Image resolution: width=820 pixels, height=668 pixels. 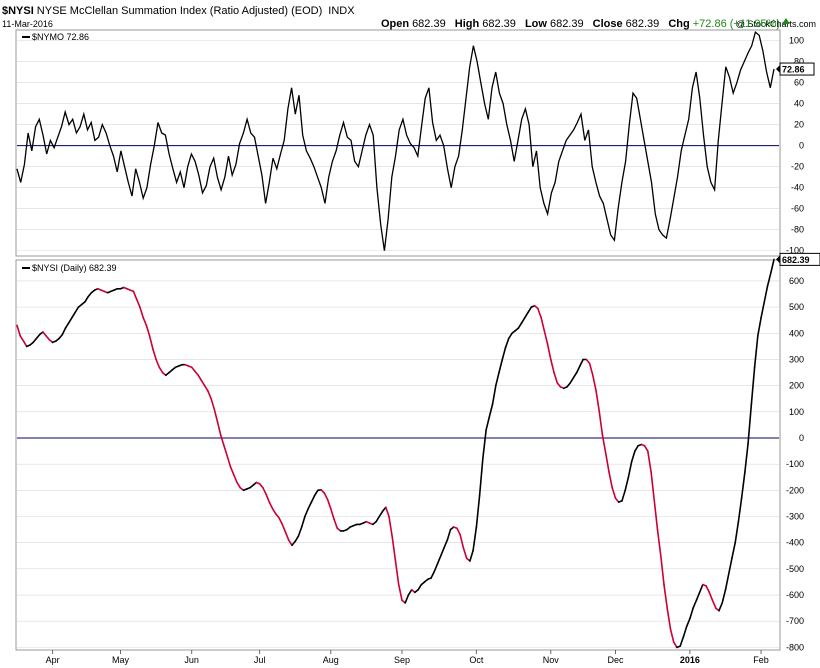 I want to click on symbol-label: $NYSI, so click(x=18, y=11).